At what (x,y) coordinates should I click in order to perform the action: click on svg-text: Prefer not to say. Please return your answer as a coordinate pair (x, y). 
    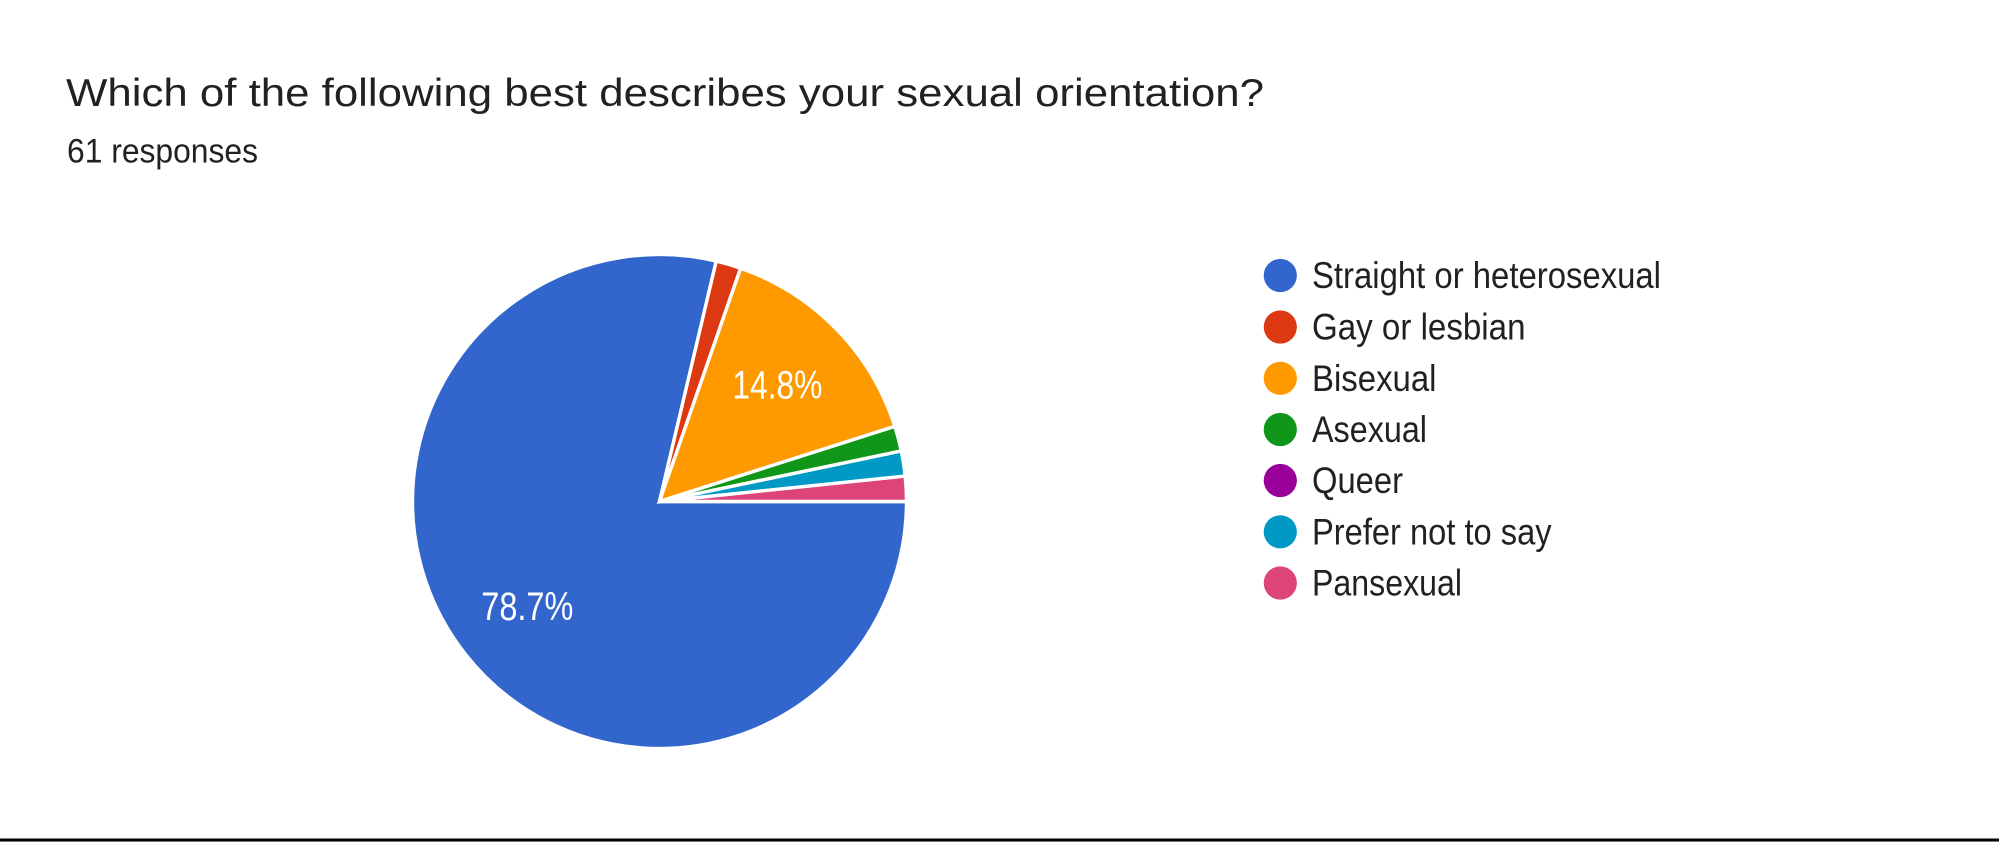
    Looking at the image, I should click on (1432, 531).